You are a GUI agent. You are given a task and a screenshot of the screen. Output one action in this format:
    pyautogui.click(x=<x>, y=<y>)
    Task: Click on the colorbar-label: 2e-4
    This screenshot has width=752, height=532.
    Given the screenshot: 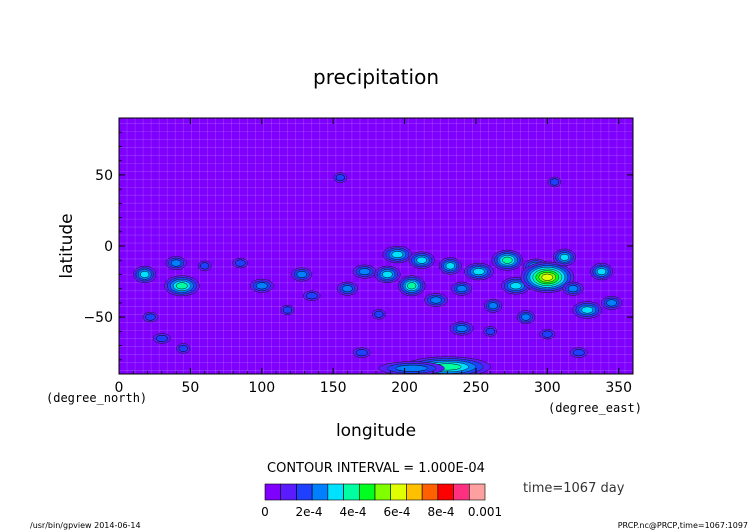 What is the action you would take?
    pyautogui.click(x=309, y=512)
    